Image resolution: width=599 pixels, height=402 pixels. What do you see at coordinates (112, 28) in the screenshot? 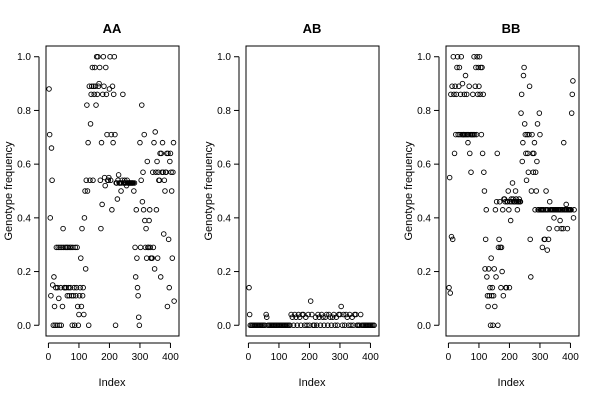
I see `panel-title: AA` at bounding box center [112, 28].